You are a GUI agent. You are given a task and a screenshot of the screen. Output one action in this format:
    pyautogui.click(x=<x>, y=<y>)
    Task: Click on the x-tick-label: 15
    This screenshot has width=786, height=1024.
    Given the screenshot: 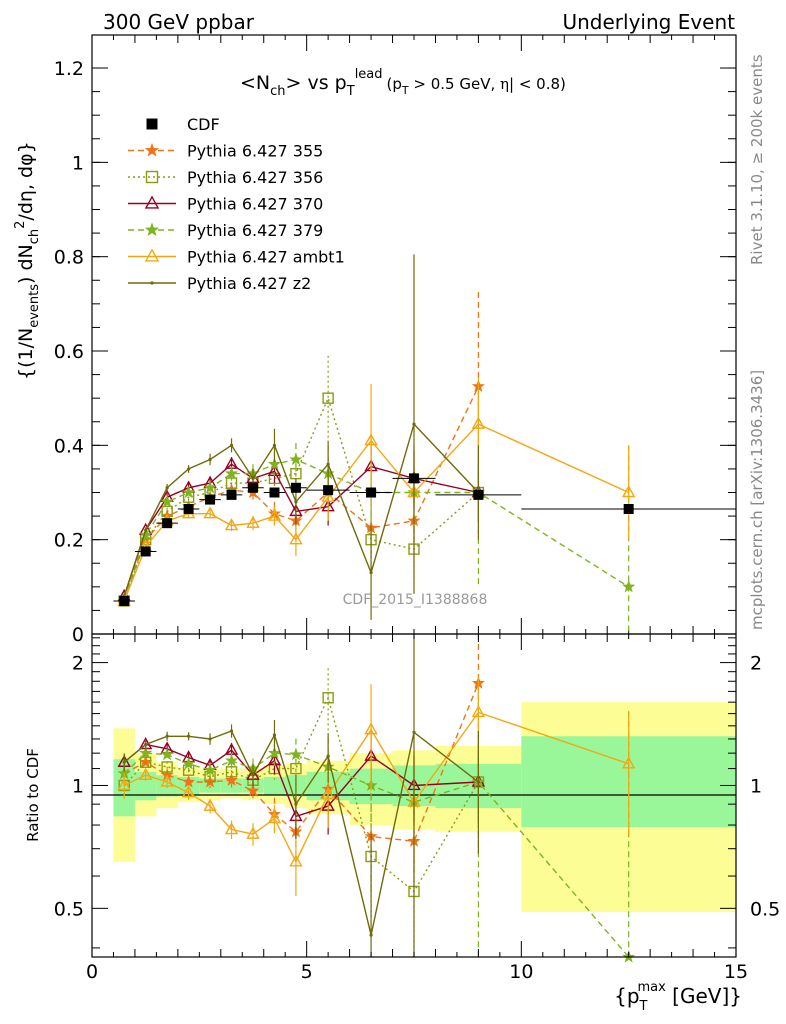 What is the action you would take?
    pyautogui.click(x=736, y=972)
    